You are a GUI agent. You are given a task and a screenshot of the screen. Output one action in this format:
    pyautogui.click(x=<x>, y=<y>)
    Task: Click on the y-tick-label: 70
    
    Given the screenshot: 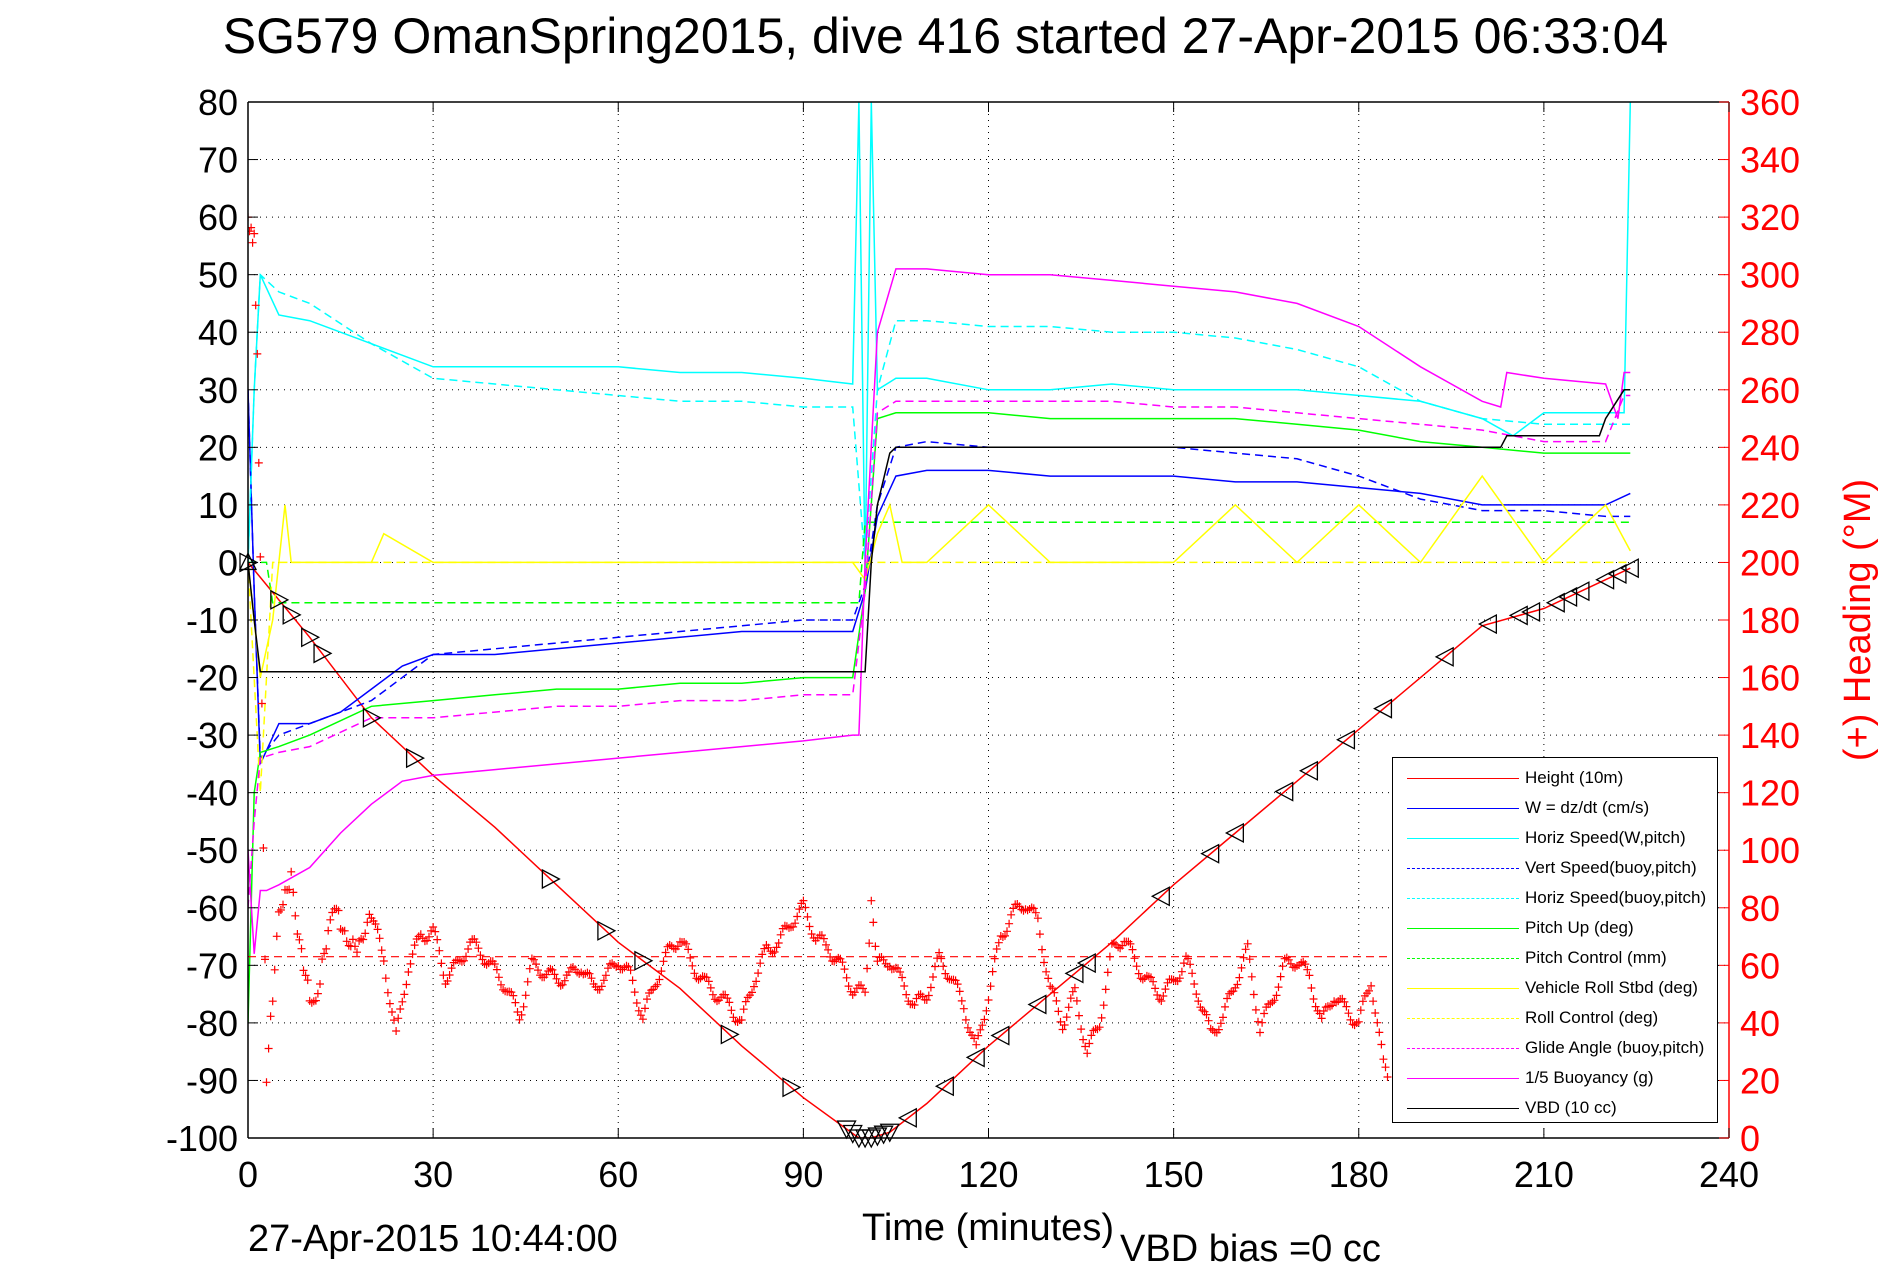 What is the action you would take?
    pyautogui.click(x=218, y=160)
    